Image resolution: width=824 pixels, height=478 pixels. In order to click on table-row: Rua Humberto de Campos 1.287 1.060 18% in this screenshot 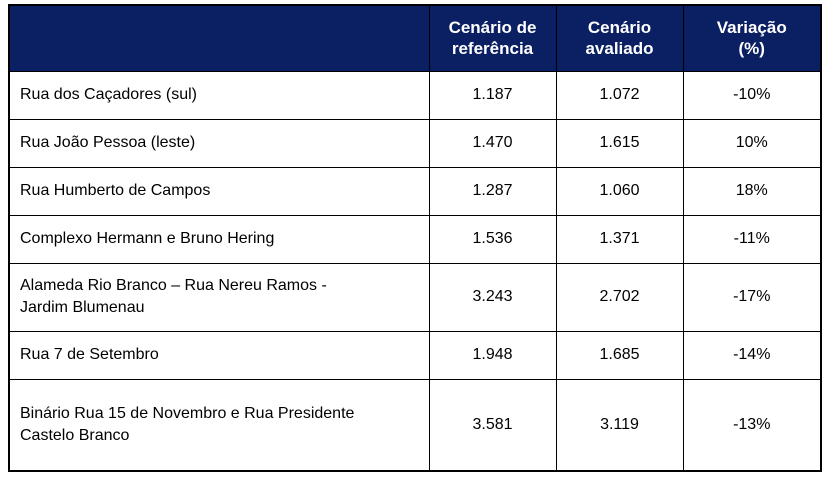, I will do `click(415, 191)`.